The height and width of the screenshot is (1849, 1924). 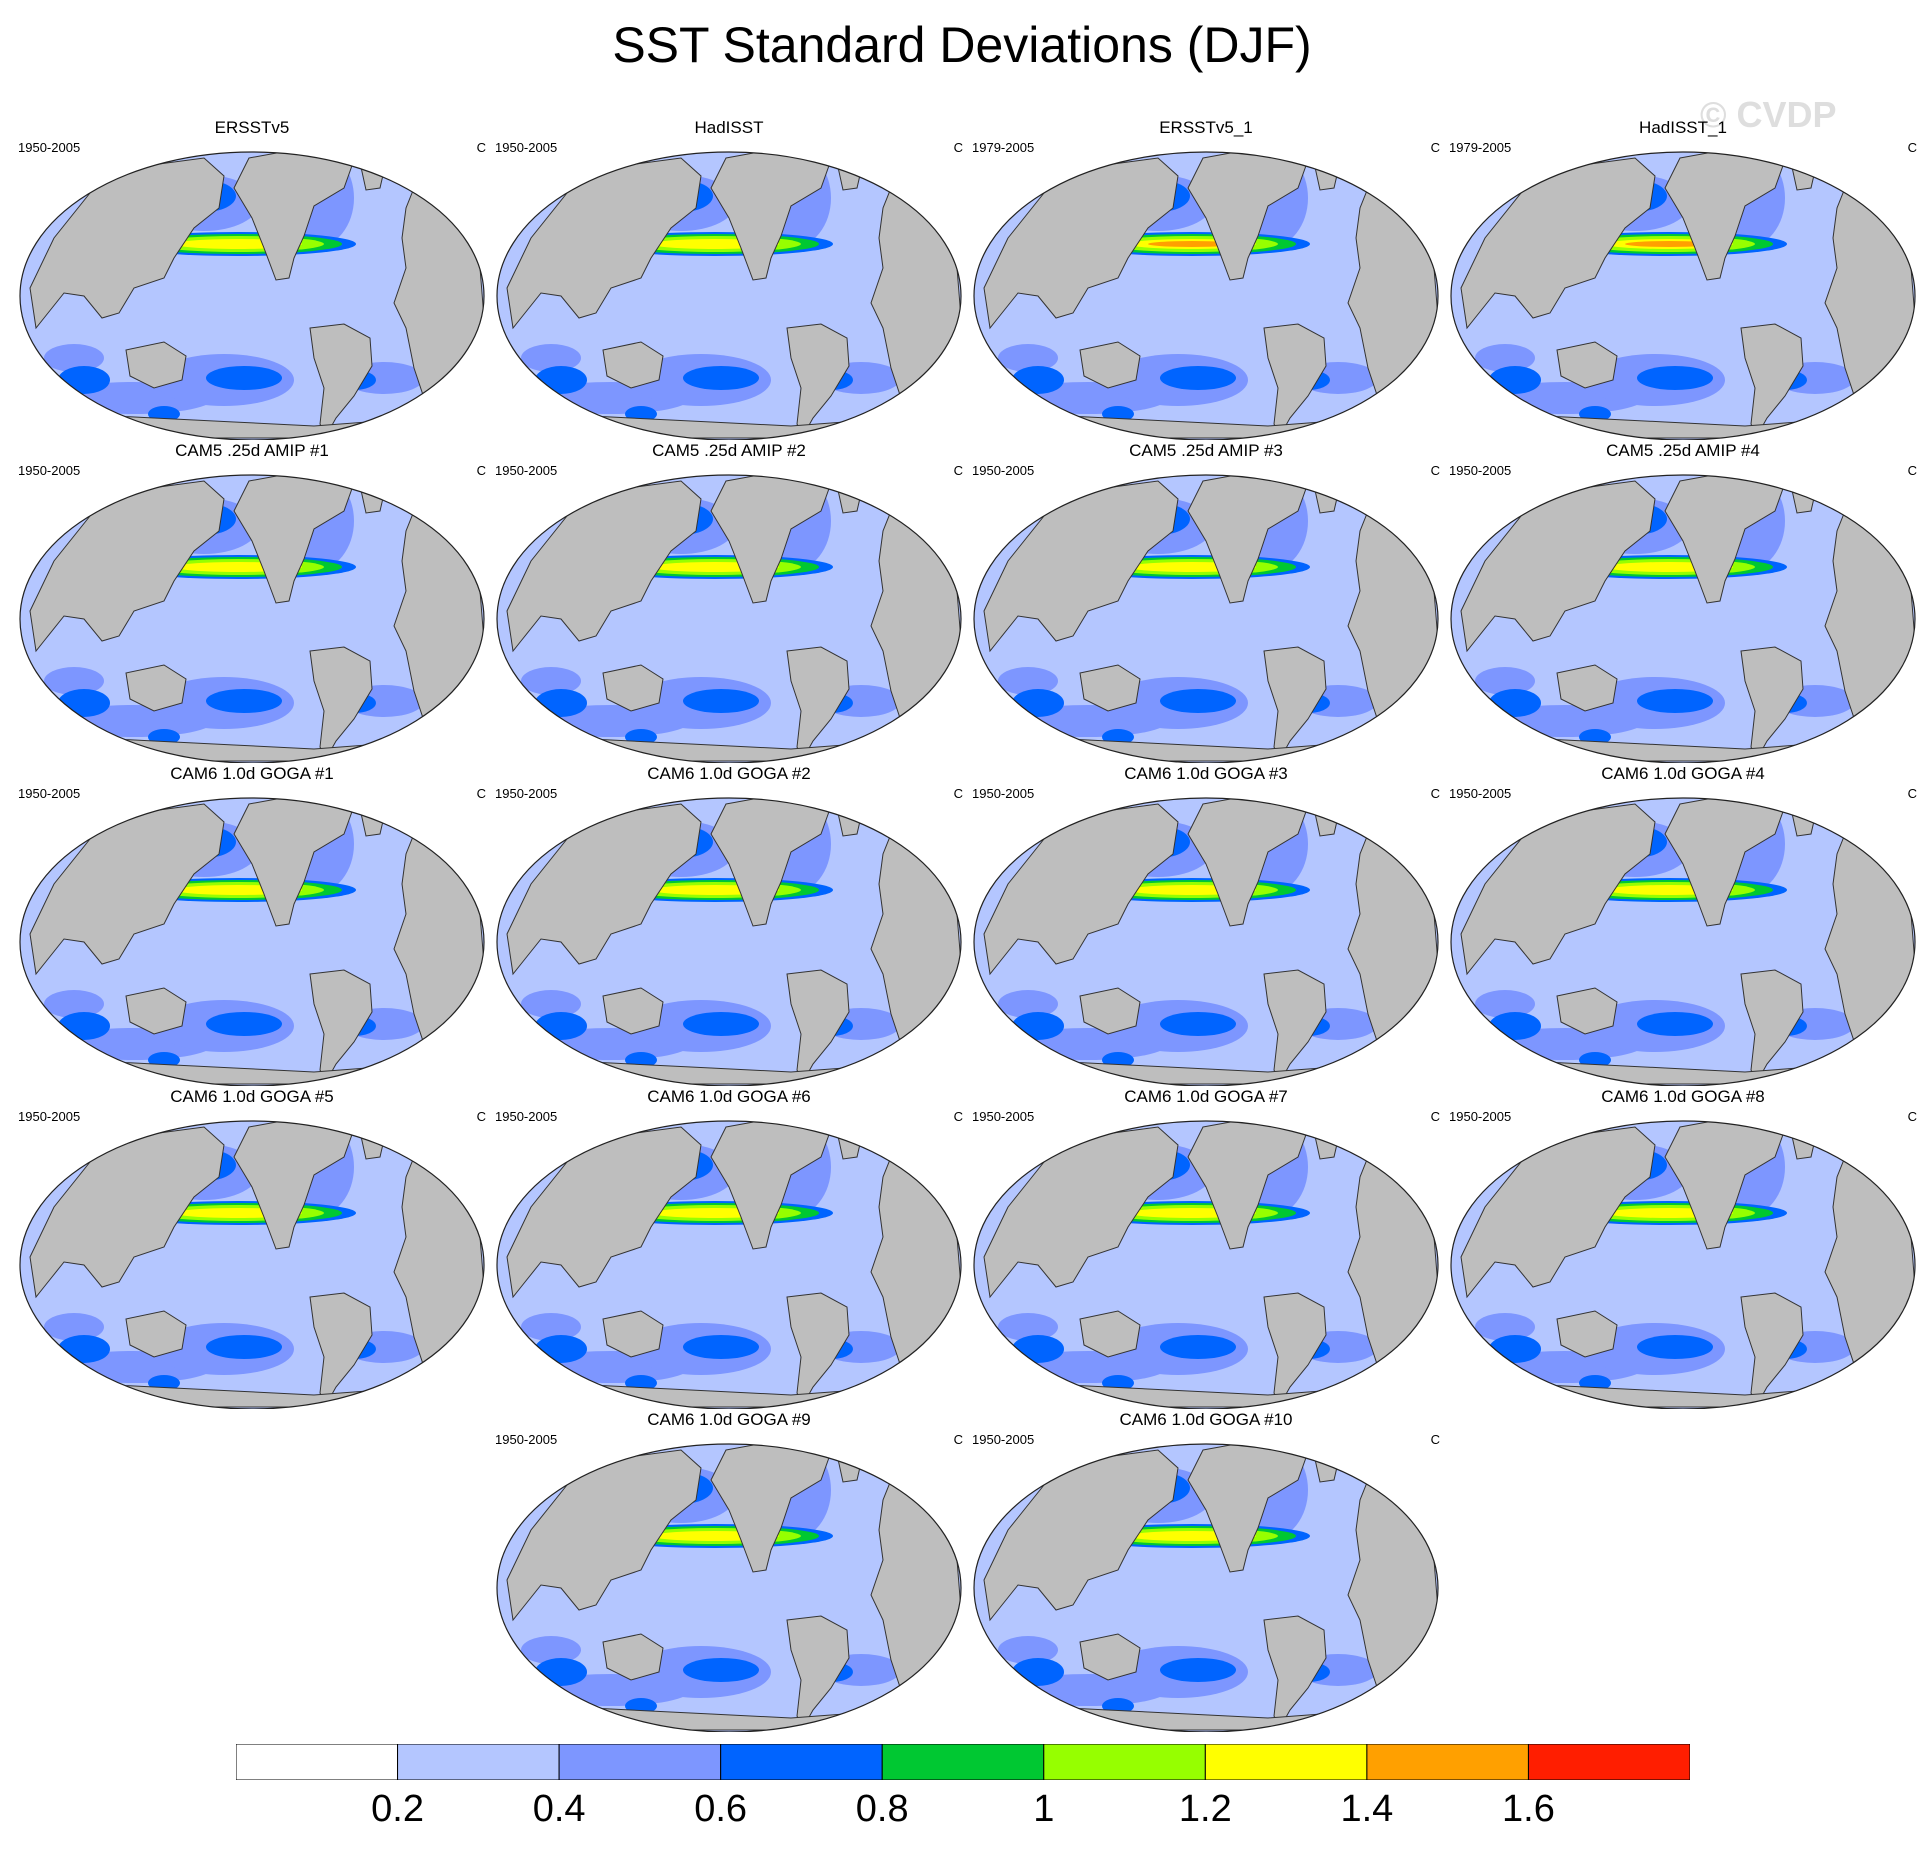 What do you see at coordinates (1044, 1809) in the screenshot?
I see `colorbar-tick-label: 1` at bounding box center [1044, 1809].